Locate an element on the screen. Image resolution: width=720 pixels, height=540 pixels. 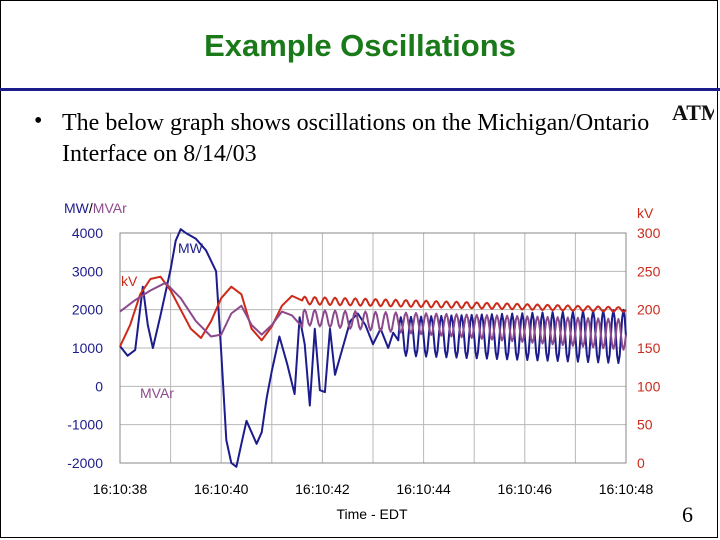
slide-title: Example Oscillations is located at coordinates (360, 45).